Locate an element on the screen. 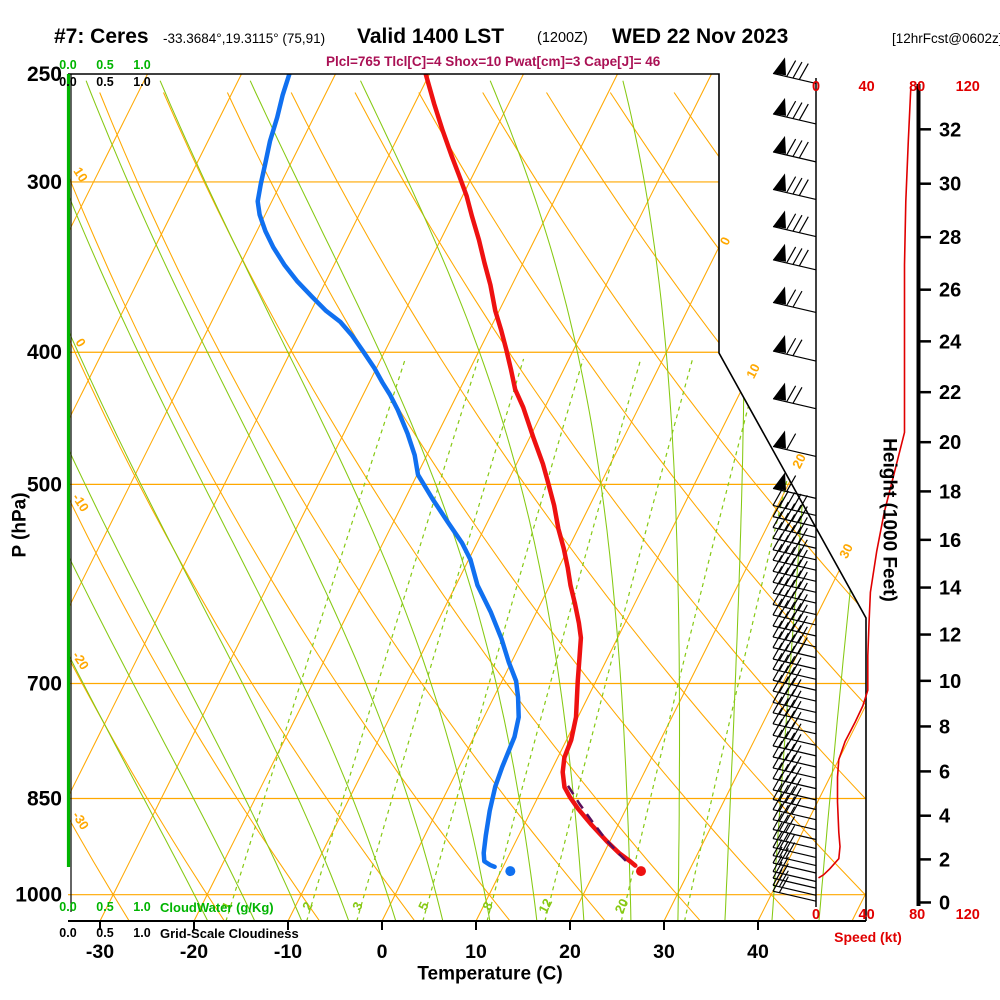  dry-adiabat-label: 0 is located at coordinates (81, 342).